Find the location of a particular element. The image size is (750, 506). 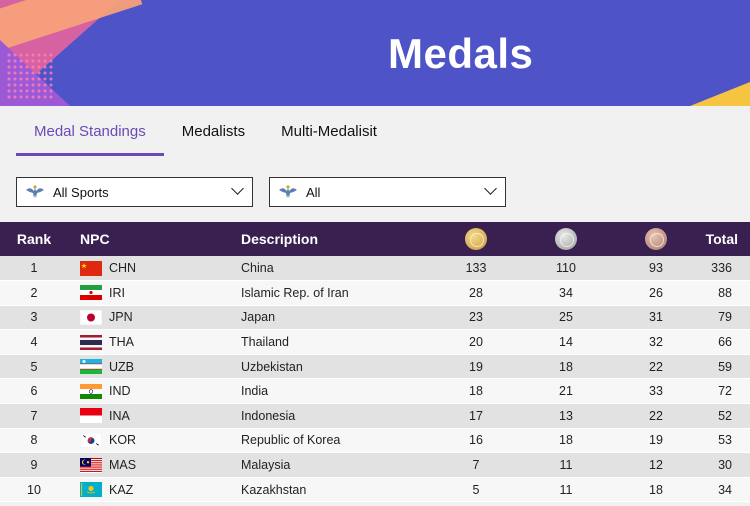

bronze-medal-icon is located at coordinates (656, 239).